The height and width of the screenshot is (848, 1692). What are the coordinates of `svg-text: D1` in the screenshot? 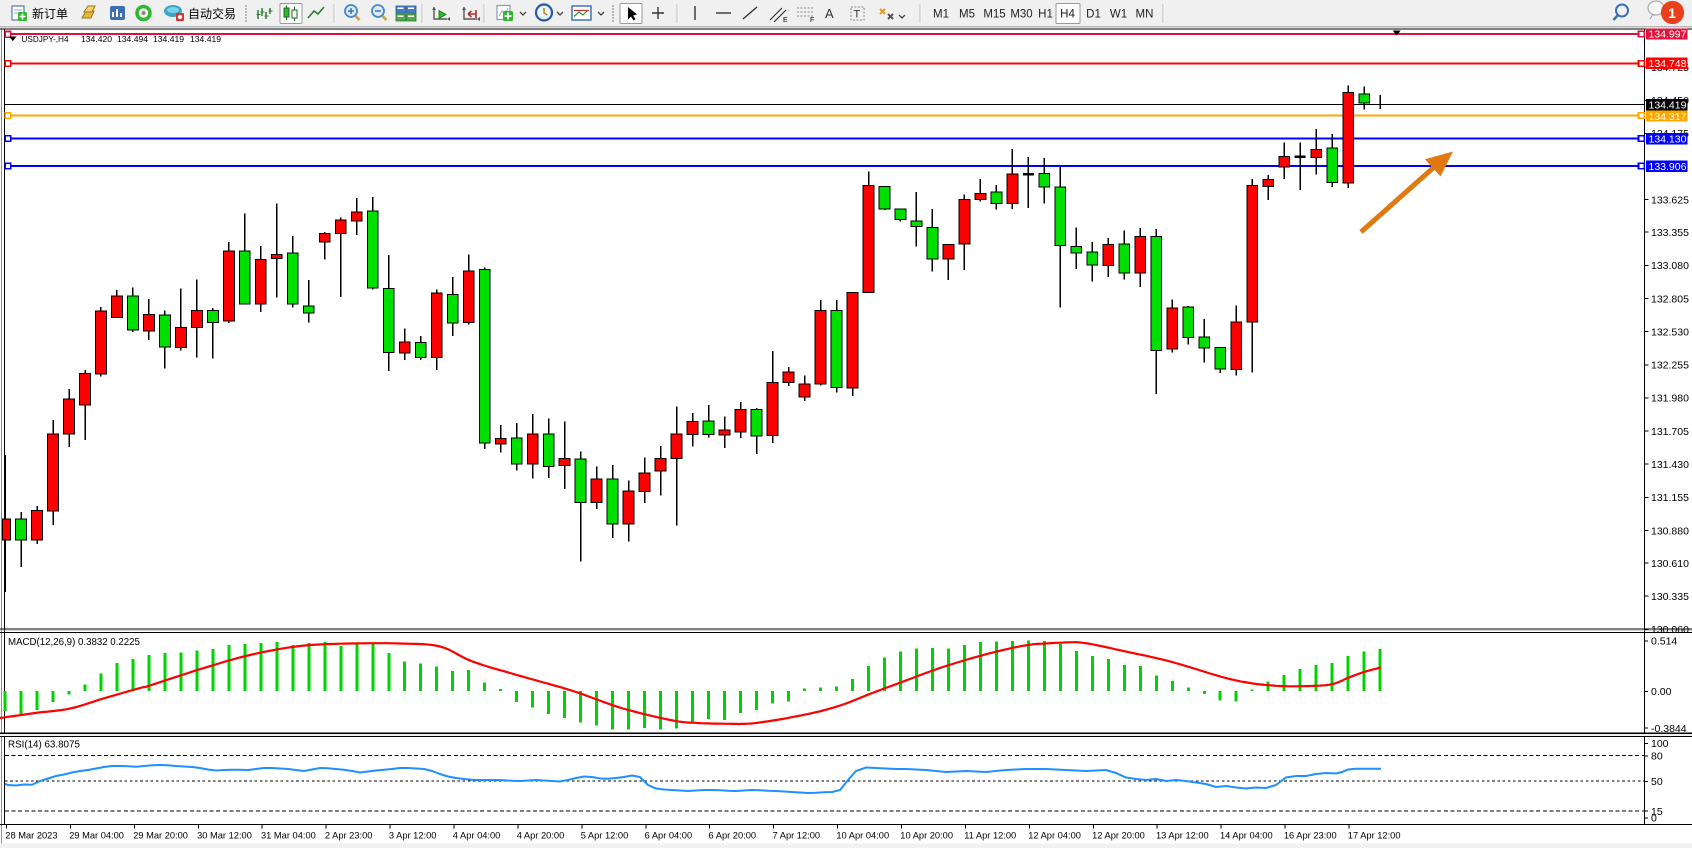 It's located at (1093, 15).